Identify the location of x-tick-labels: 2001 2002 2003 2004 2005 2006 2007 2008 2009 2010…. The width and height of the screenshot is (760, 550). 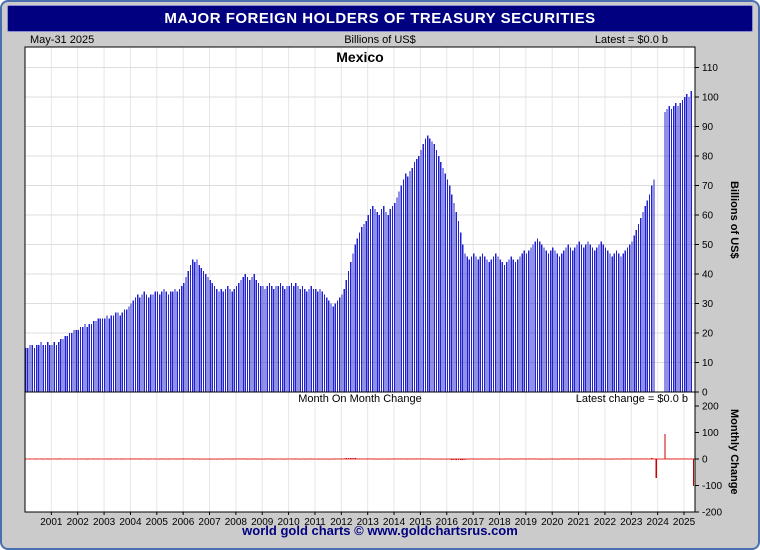
(368, 520).